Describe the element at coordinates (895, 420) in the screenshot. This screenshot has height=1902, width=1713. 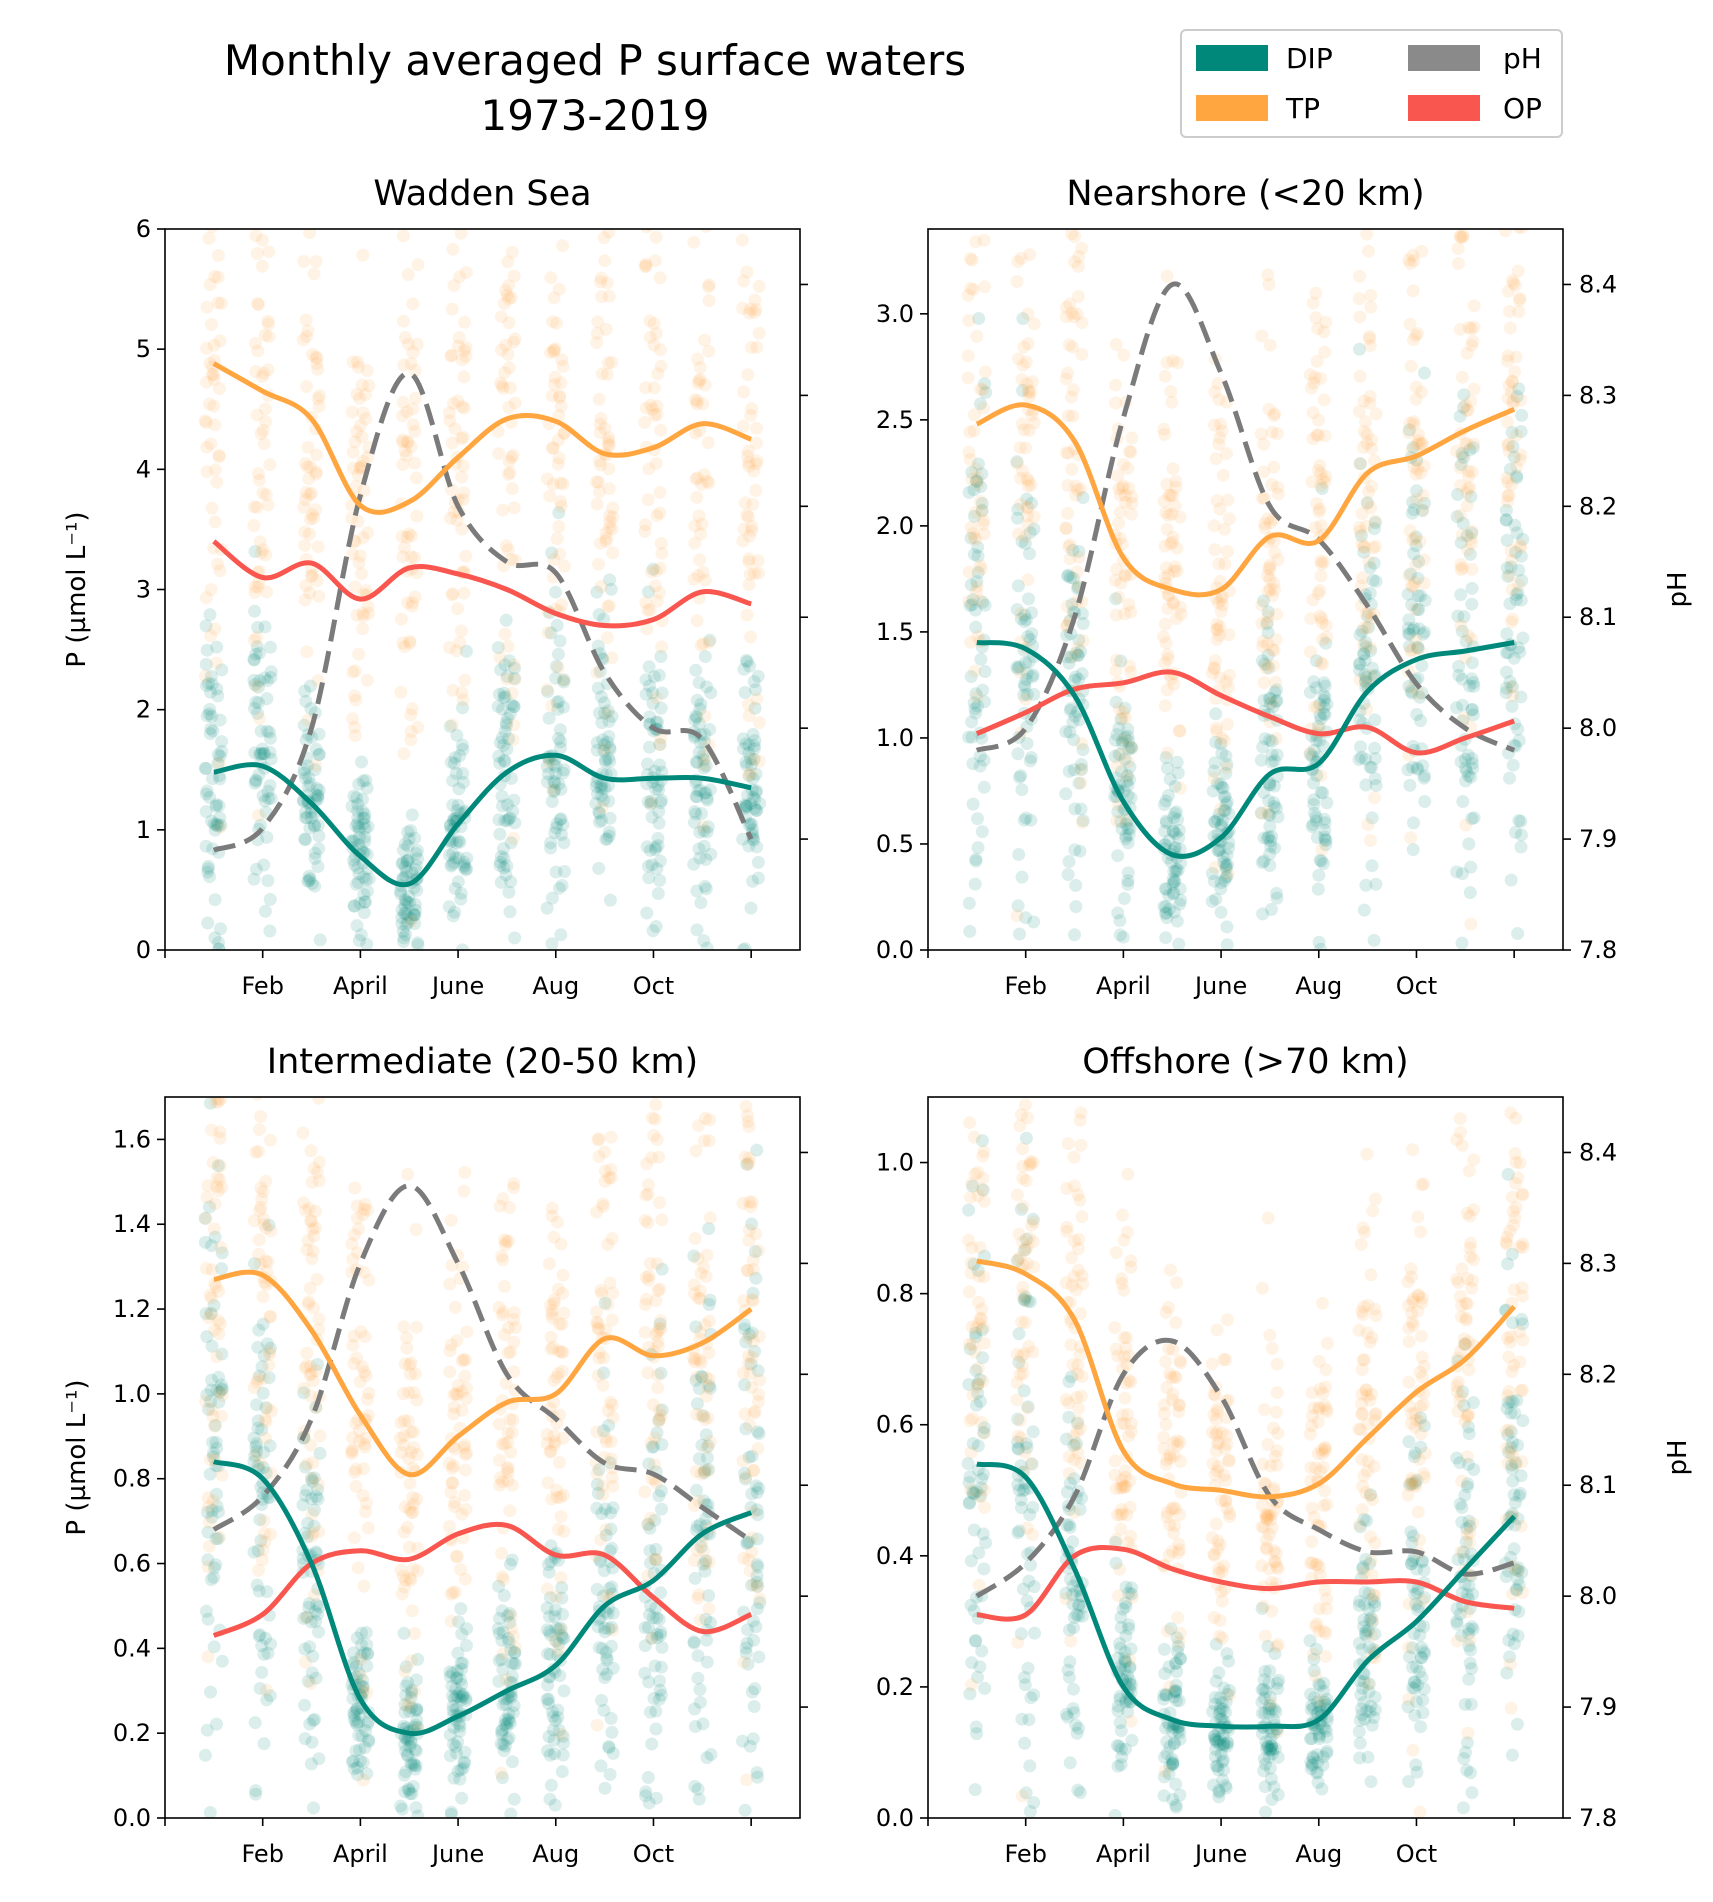
I see `y-tick-label: 2.5` at that location.